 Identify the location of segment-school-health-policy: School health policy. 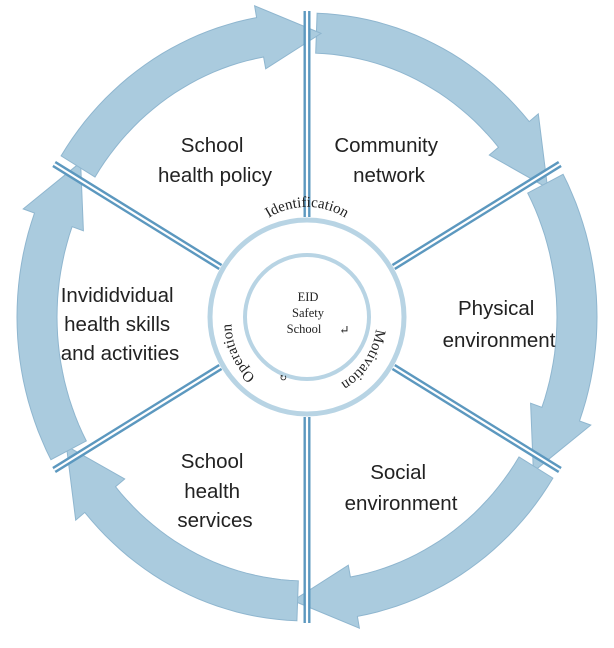
(215, 160).